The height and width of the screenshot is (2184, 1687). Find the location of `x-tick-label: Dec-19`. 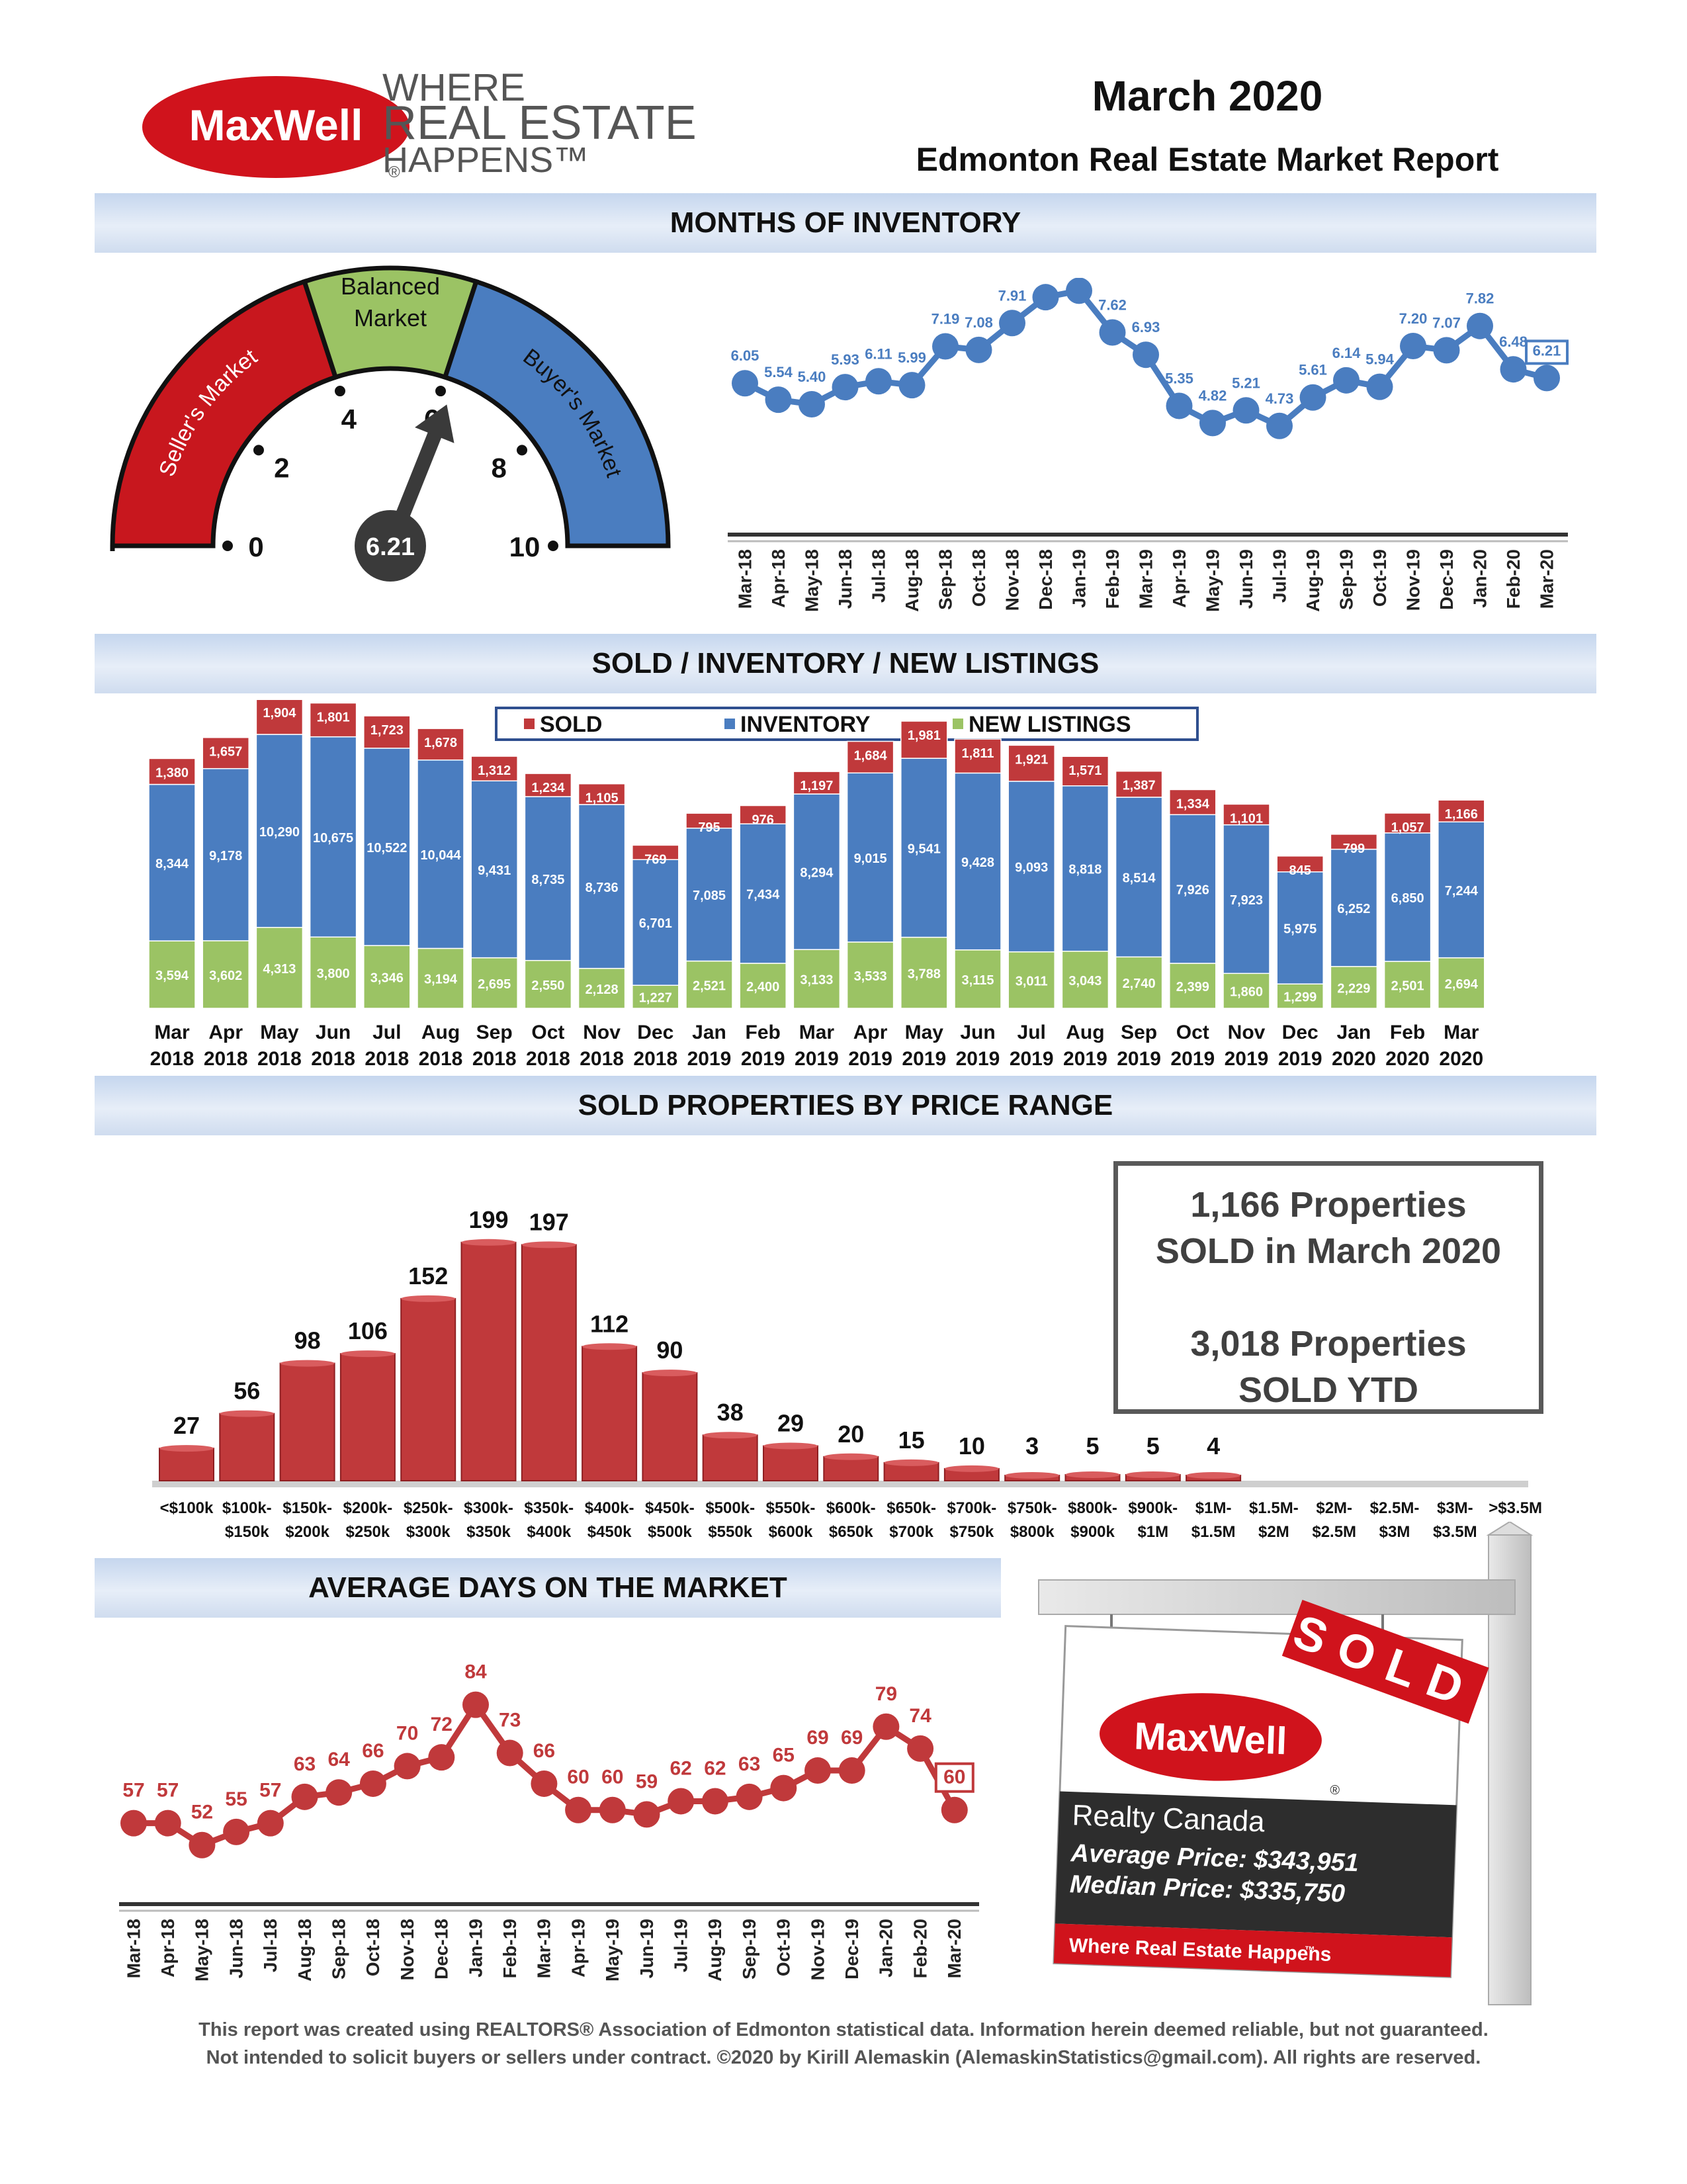

x-tick-label: Dec-19 is located at coordinates (1446, 579).